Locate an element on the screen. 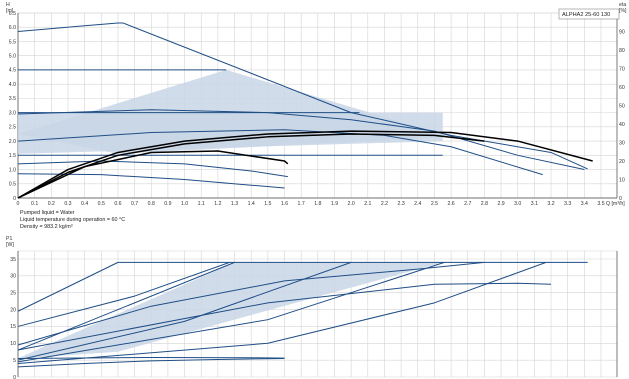 Image resolution: width=629 pixels, height=379 pixels. x-tick-label: 2.7 is located at coordinates (467, 204).